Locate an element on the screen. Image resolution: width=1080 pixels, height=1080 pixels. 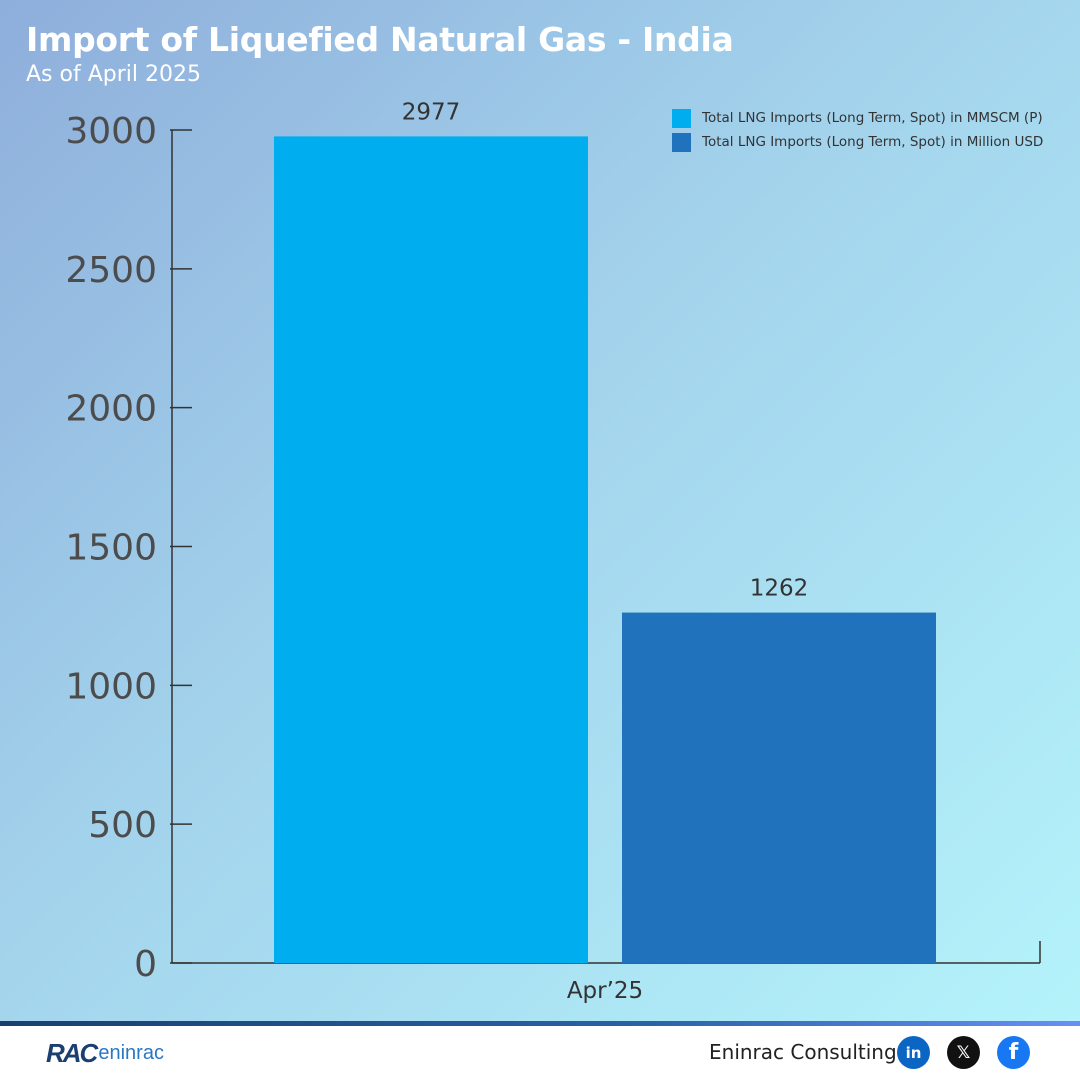
facebook-icon: f is located at coordinates (1013, 1052).